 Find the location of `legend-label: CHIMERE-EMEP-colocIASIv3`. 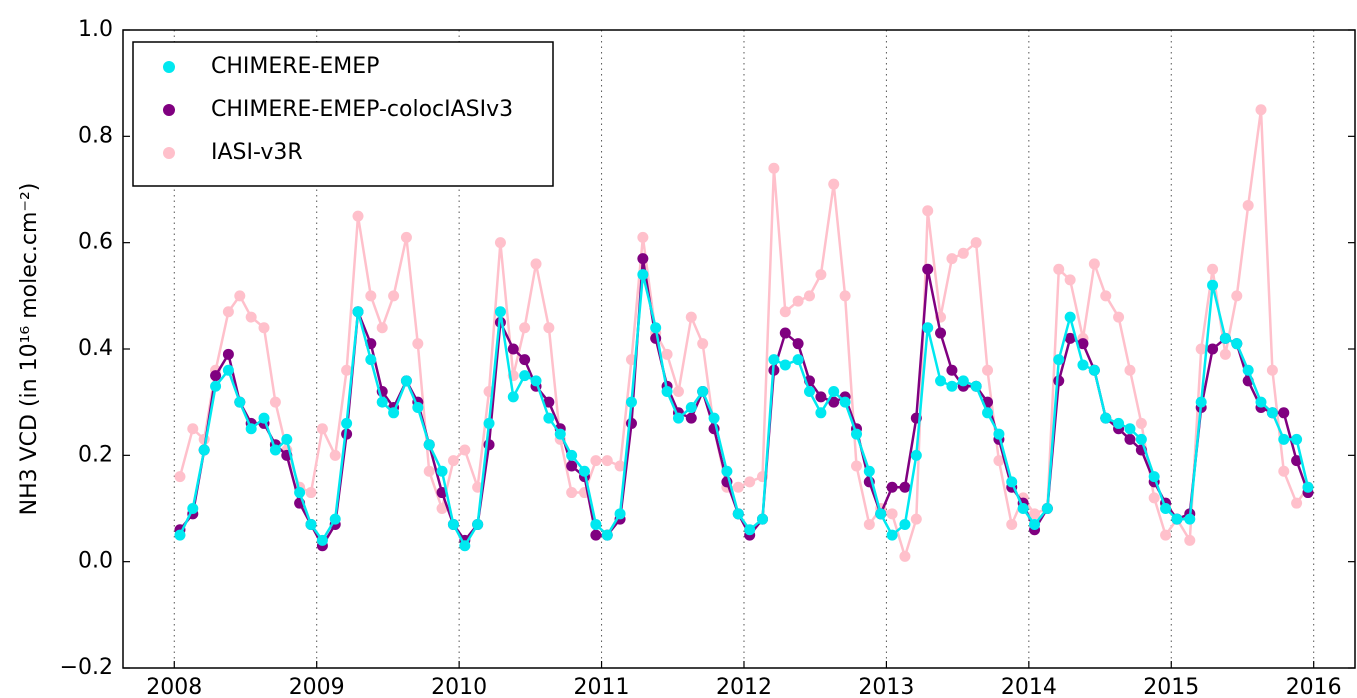

legend-label: CHIMERE-EMEP-colocIASIv3 is located at coordinates (362, 109).